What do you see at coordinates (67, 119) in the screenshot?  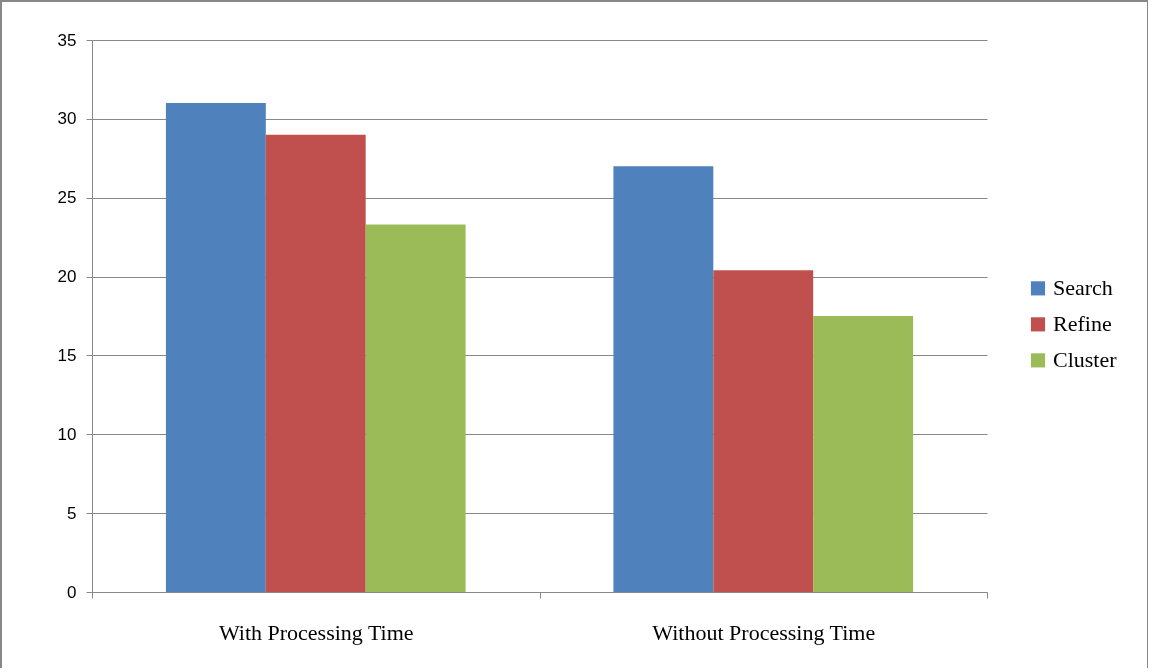 I see `y-tick-label: 30` at bounding box center [67, 119].